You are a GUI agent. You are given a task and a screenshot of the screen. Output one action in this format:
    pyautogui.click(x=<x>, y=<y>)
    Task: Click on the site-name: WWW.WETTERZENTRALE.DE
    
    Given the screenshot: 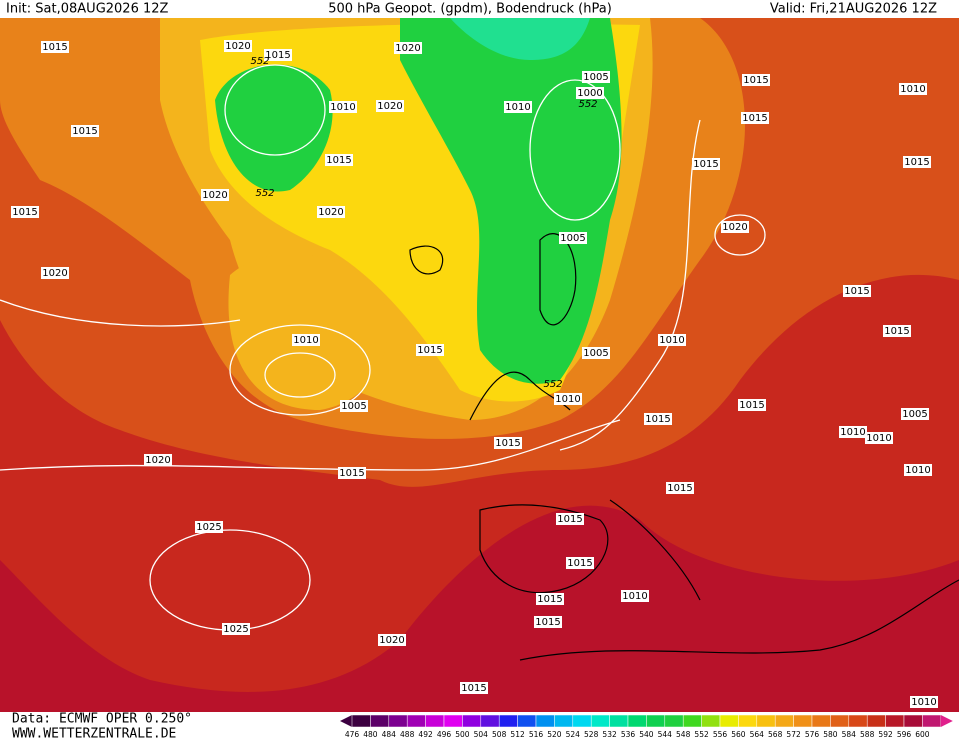 What is the action you would take?
    pyautogui.click(x=94, y=734)
    